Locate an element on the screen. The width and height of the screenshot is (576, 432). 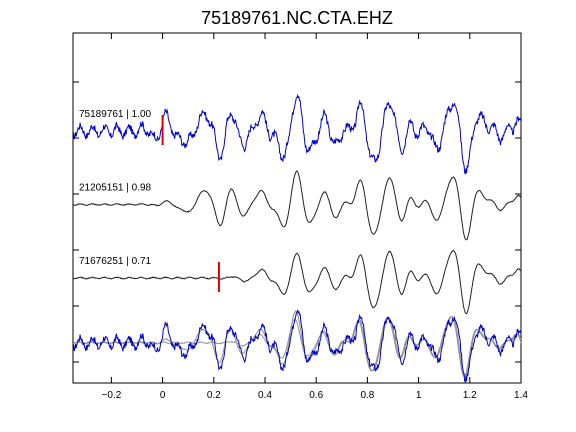
trace-label: 21205151 | 0.98 is located at coordinates (115, 188).